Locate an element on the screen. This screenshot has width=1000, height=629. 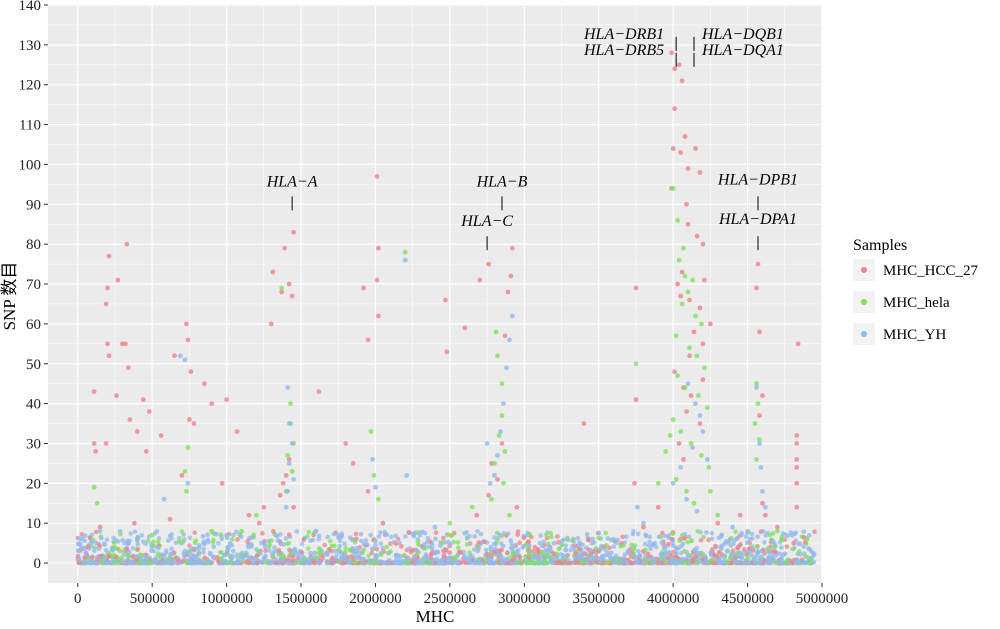
y-tick-label: 80 is located at coordinates (33, 245).